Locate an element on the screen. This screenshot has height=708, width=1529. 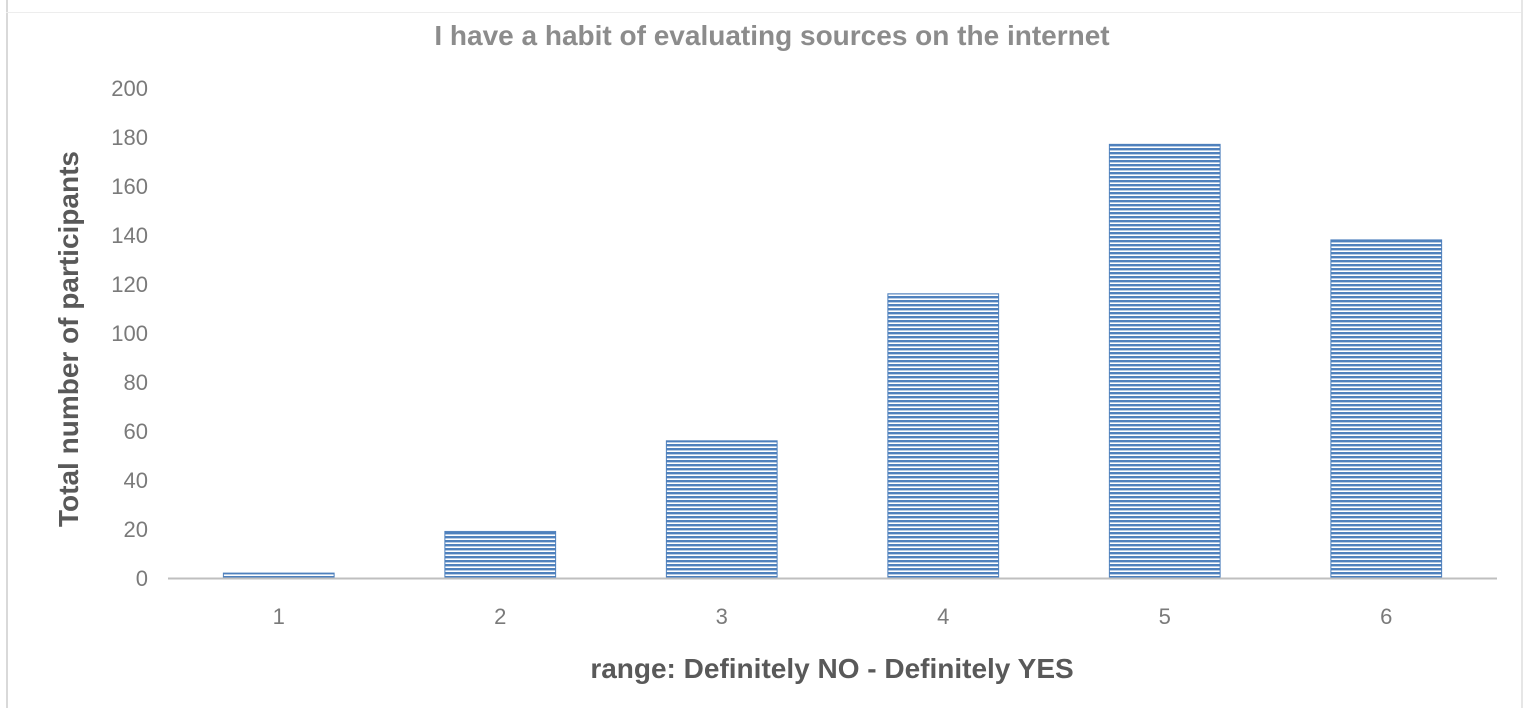
x-tick-label: 5 is located at coordinates (1165, 616).